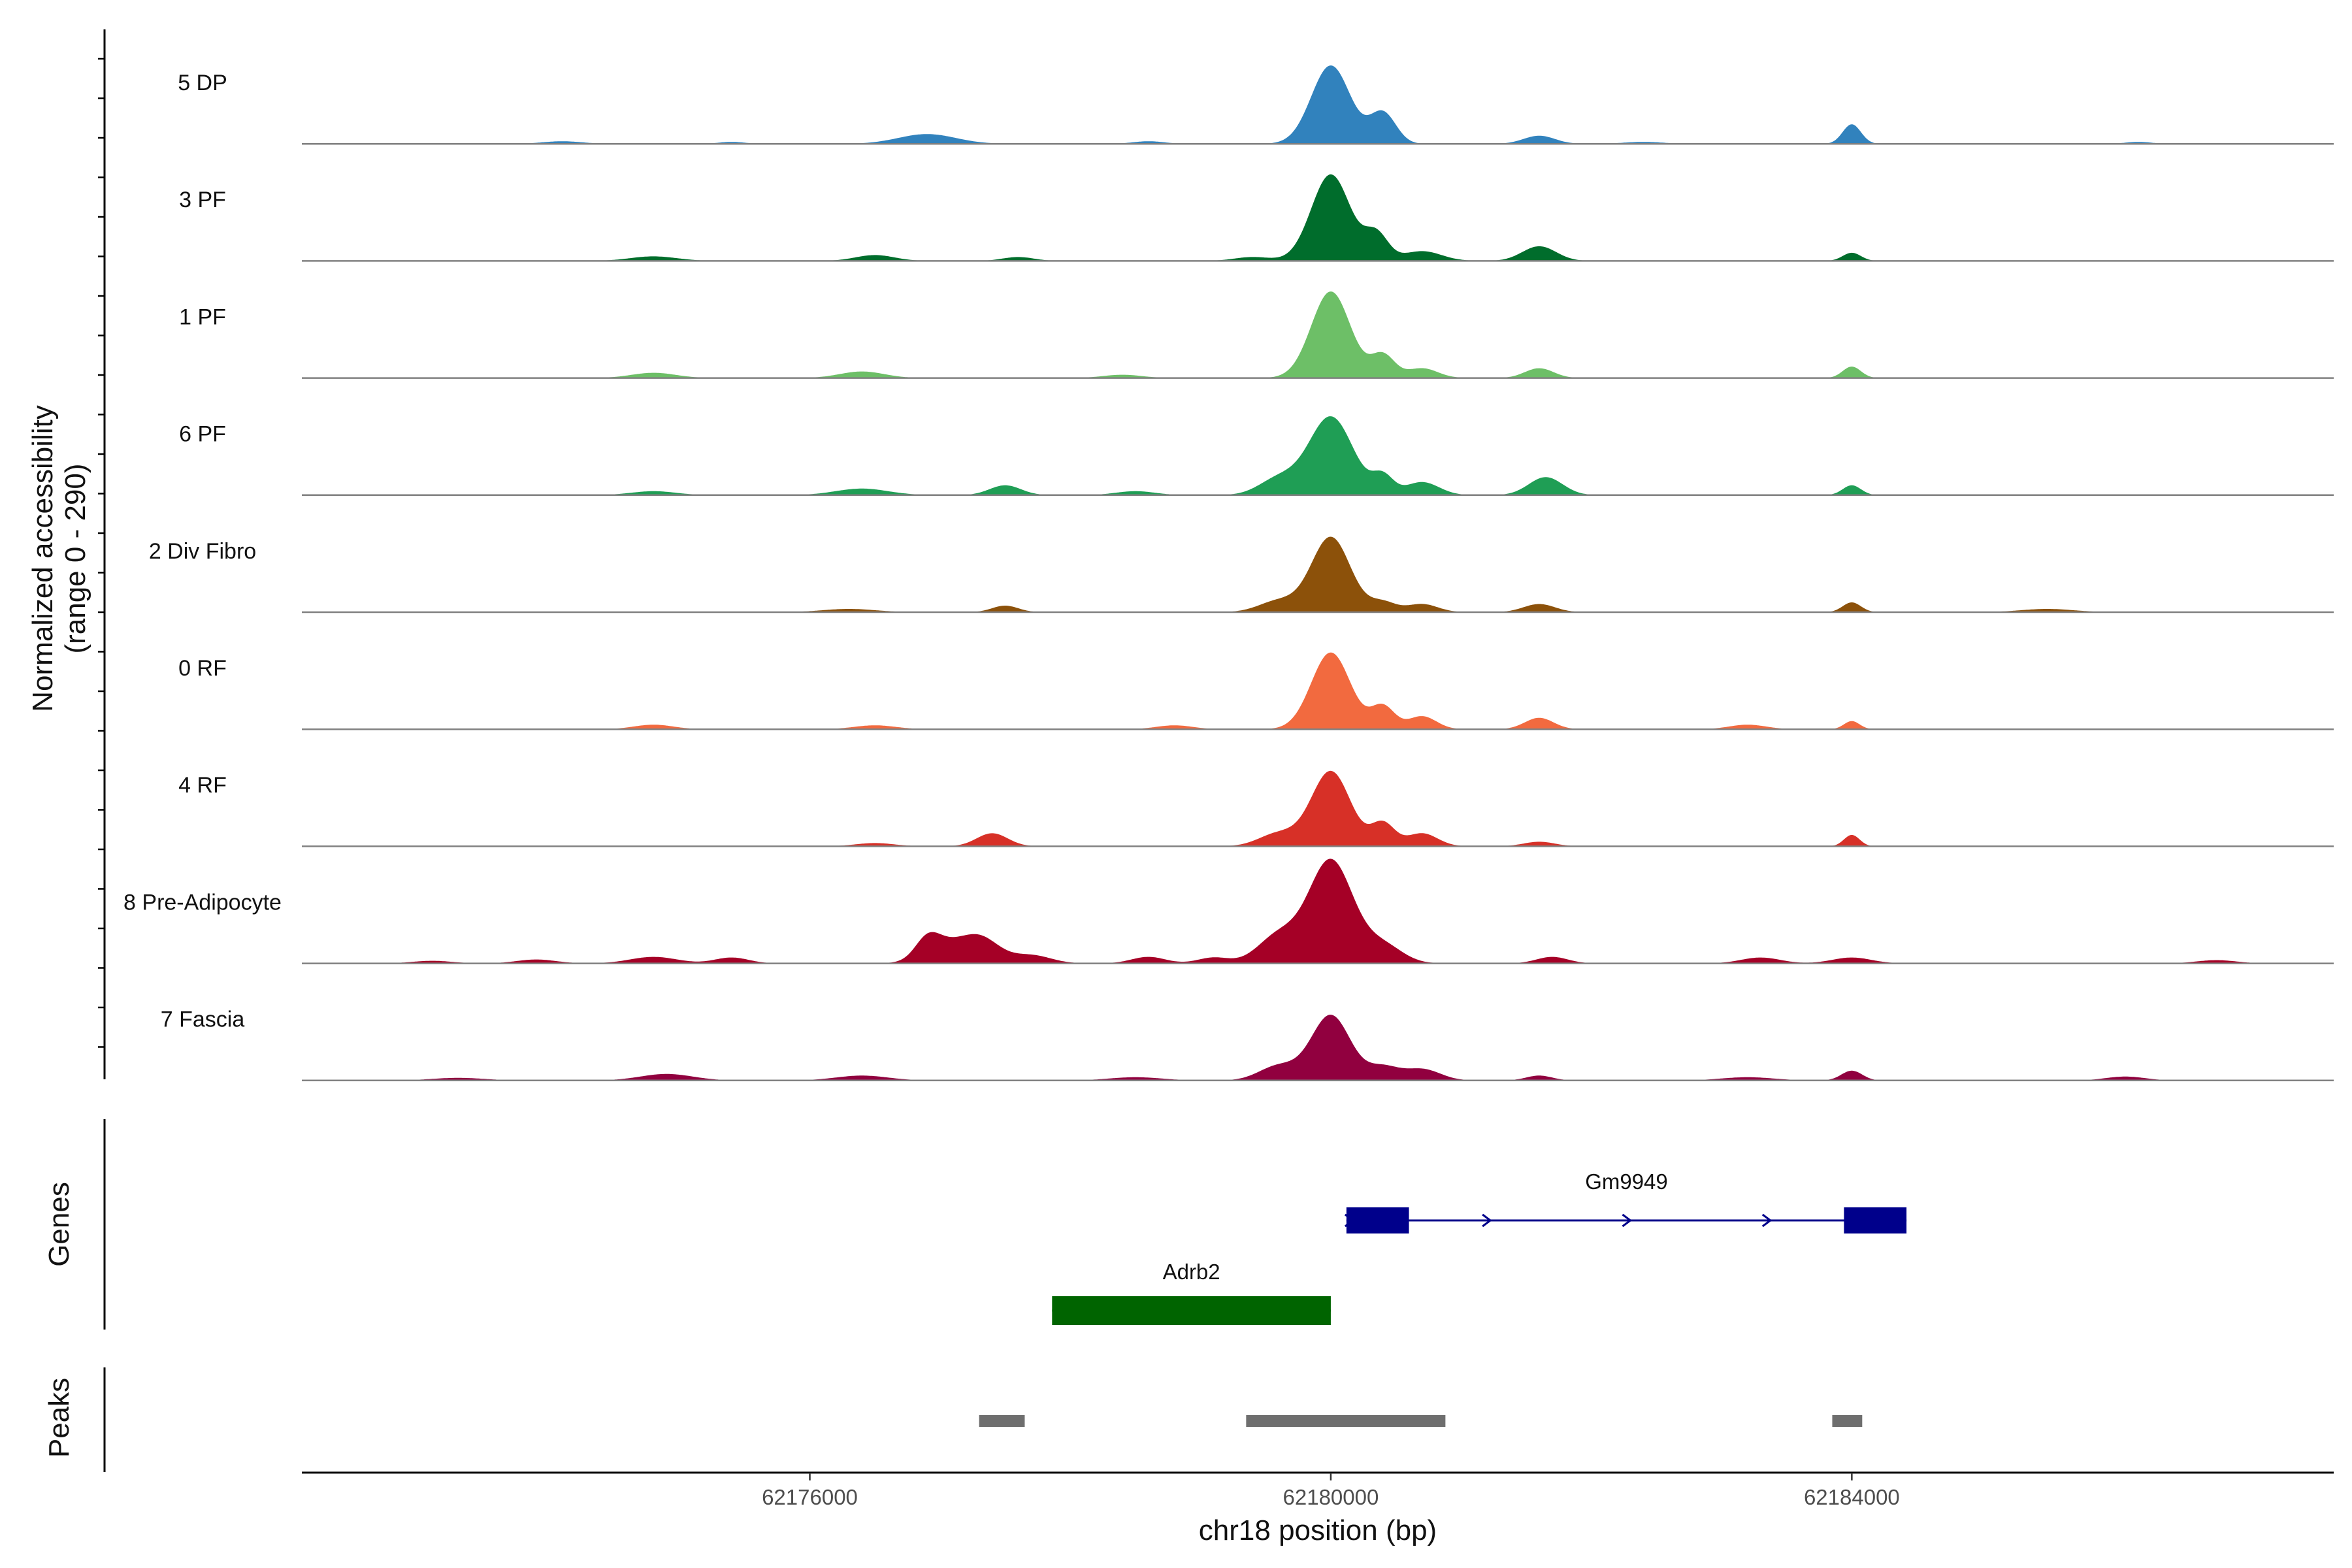 This screenshot has width=2352, height=1568. What do you see at coordinates (1191, 1272) in the screenshot?
I see `gene-label: Adrb2` at bounding box center [1191, 1272].